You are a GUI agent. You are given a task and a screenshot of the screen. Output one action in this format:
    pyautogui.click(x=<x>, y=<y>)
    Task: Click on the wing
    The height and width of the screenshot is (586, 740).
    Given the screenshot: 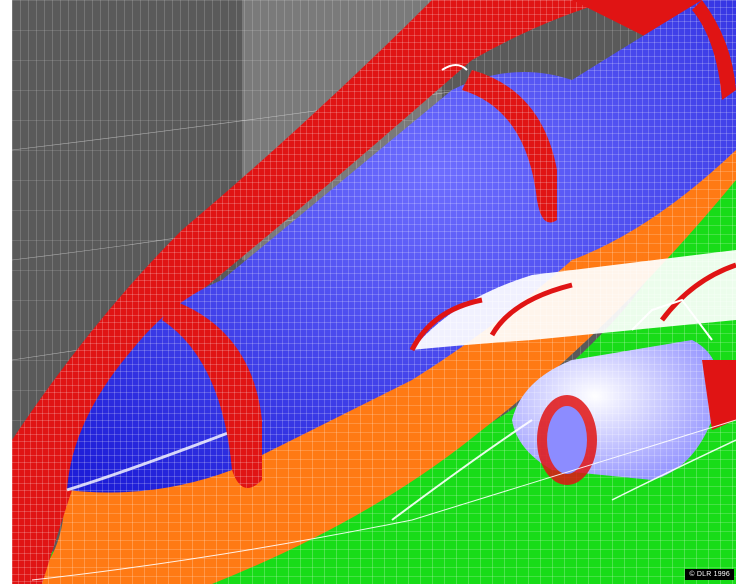 What is the action you would take?
    pyautogui.click(x=572, y=301)
    